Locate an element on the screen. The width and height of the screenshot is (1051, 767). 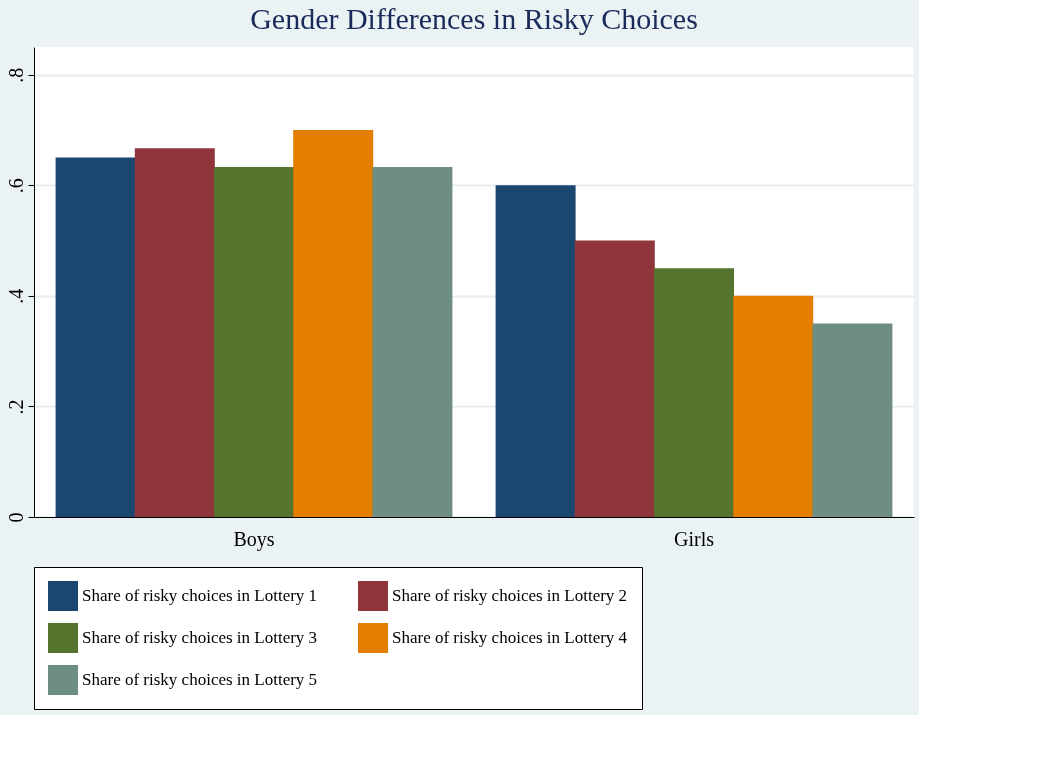
chart-title: Gender Differences in Risky Choices is located at coordinates (474, 18).